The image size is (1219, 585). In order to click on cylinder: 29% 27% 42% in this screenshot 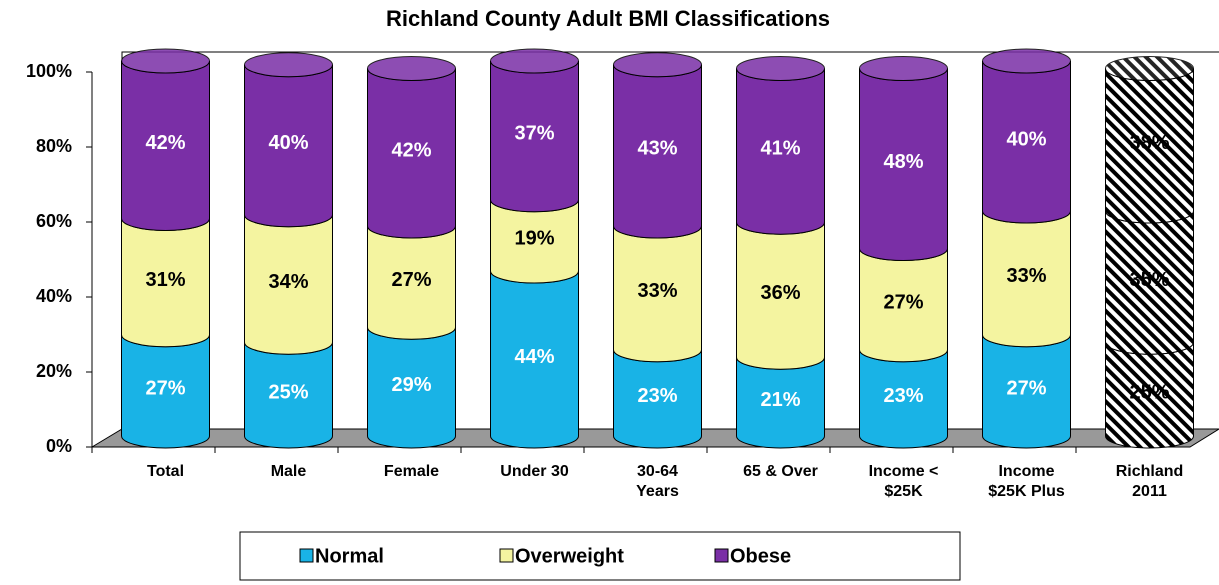, I will do `click(411, 252)`.